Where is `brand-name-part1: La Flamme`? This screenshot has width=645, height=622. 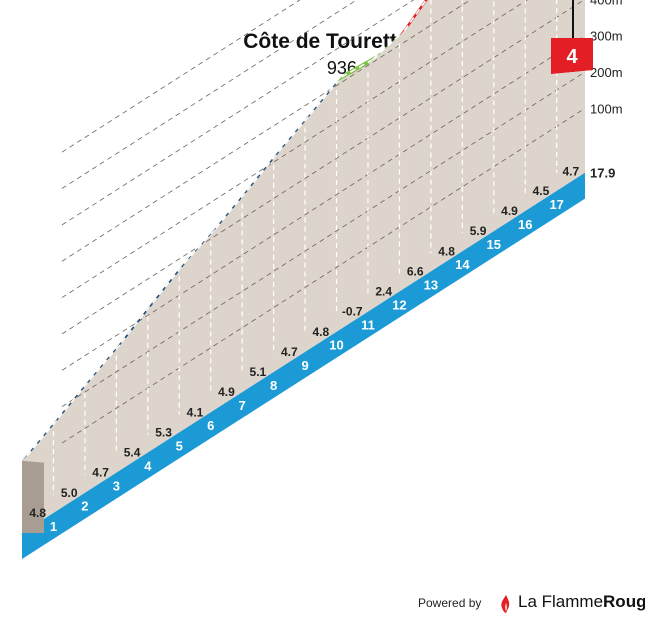 brand-name-part1: La Flamme is located at coordinates (561, 601).